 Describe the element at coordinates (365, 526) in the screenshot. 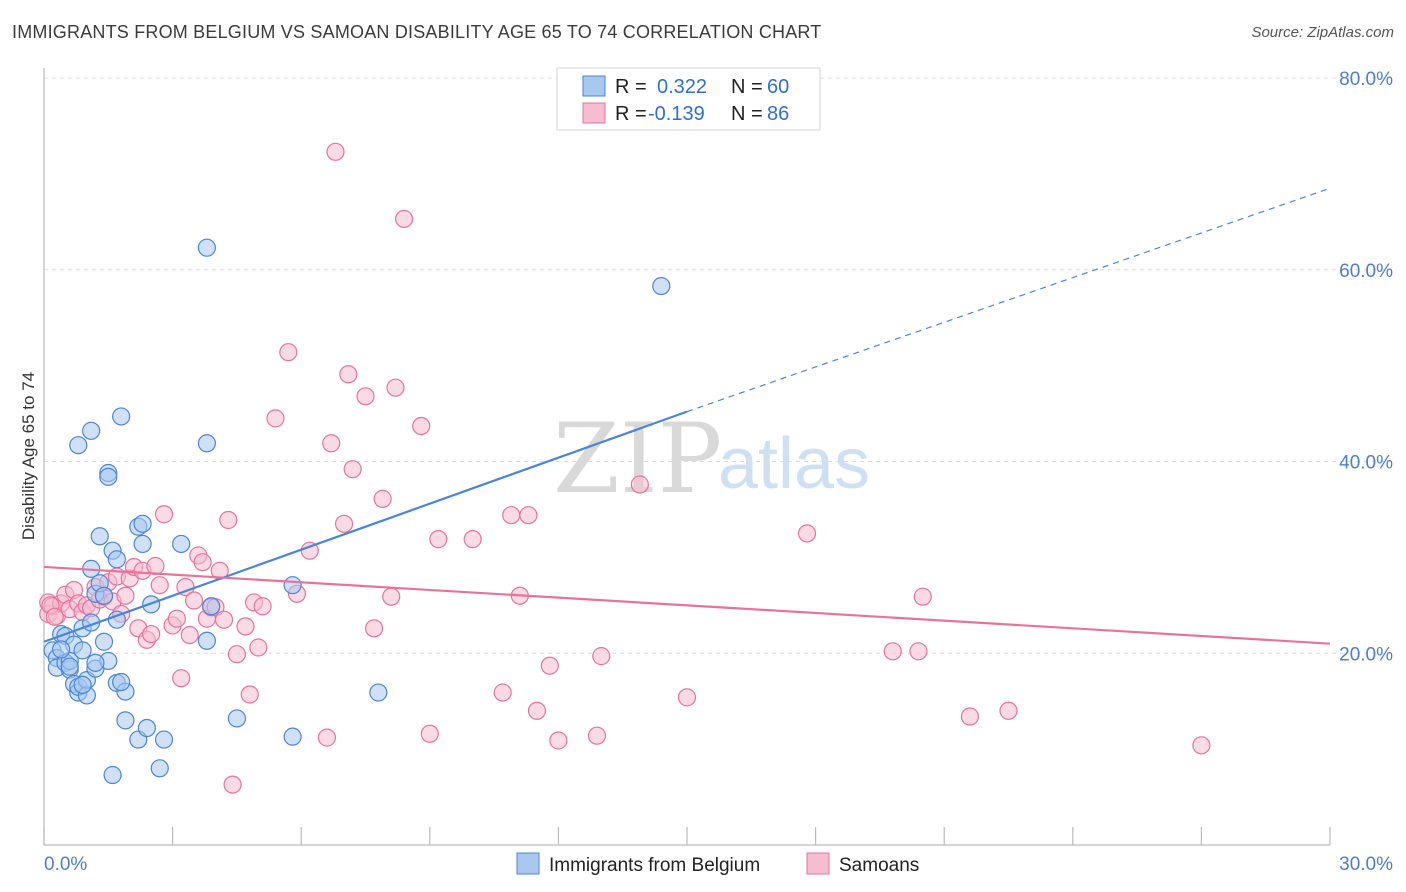

I see `belgium-trend-line` at that location.